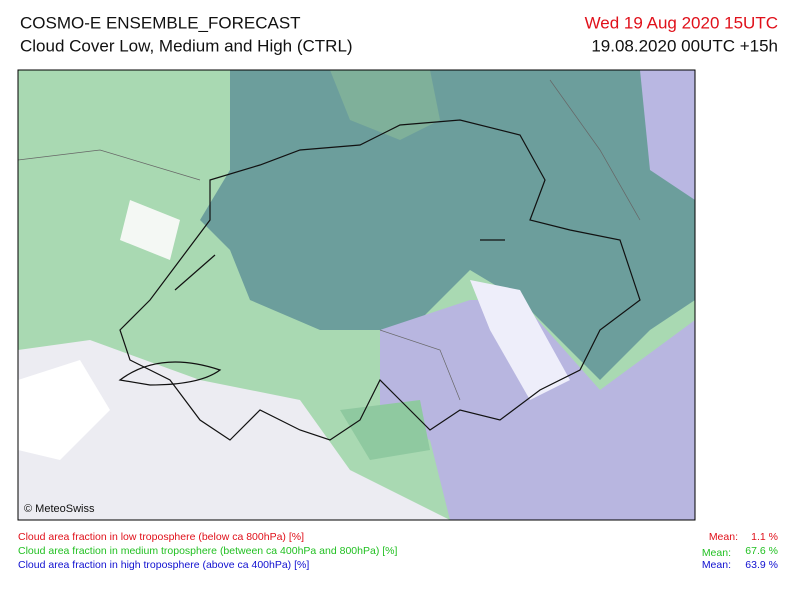 The height and width of the screenshot is (590, 800). Describe the element at coordinates (681, 22) in the screenshot. I see `valid-time: Wed 19 Aug 2020 15UTC` at that location.